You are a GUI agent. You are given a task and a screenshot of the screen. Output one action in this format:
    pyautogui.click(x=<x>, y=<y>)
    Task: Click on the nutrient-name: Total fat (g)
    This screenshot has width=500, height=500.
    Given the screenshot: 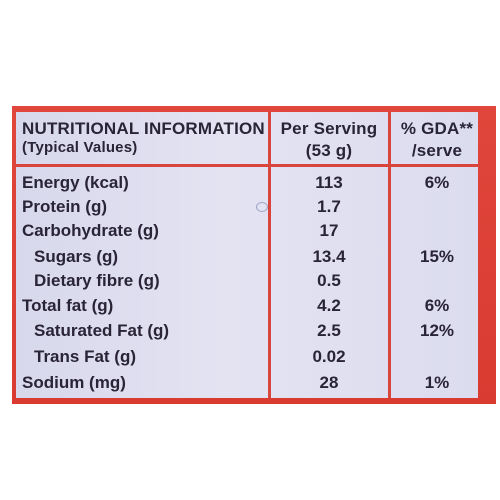 What is the action you would take?
    pyautogui.click(x=68, y=305)
    